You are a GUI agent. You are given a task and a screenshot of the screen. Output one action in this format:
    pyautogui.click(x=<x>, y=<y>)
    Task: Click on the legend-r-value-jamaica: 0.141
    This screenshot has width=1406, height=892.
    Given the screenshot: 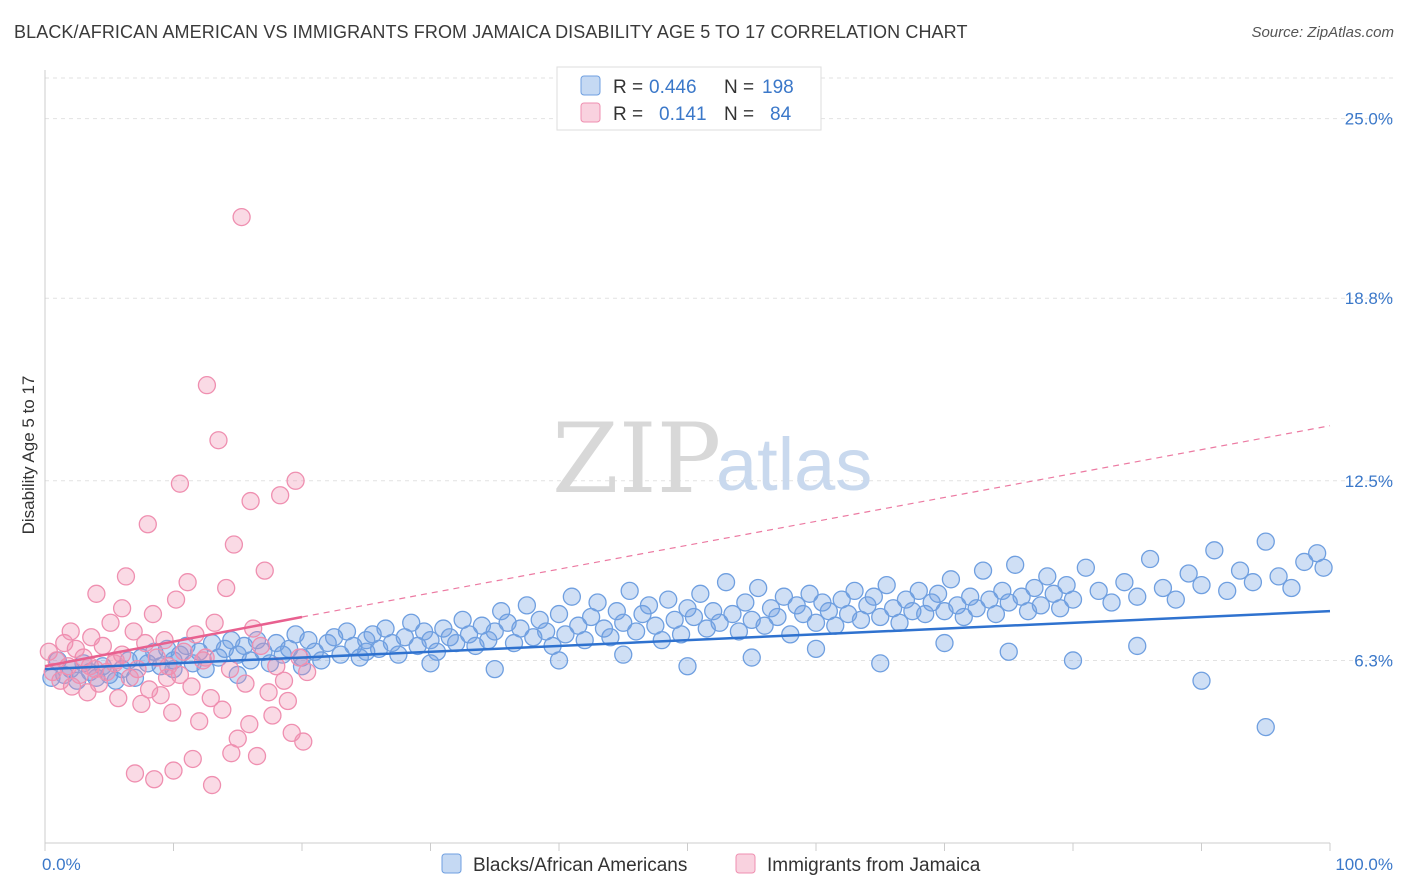 What is the action you would take?
    pyautogui.click(x=683, y=114)
    